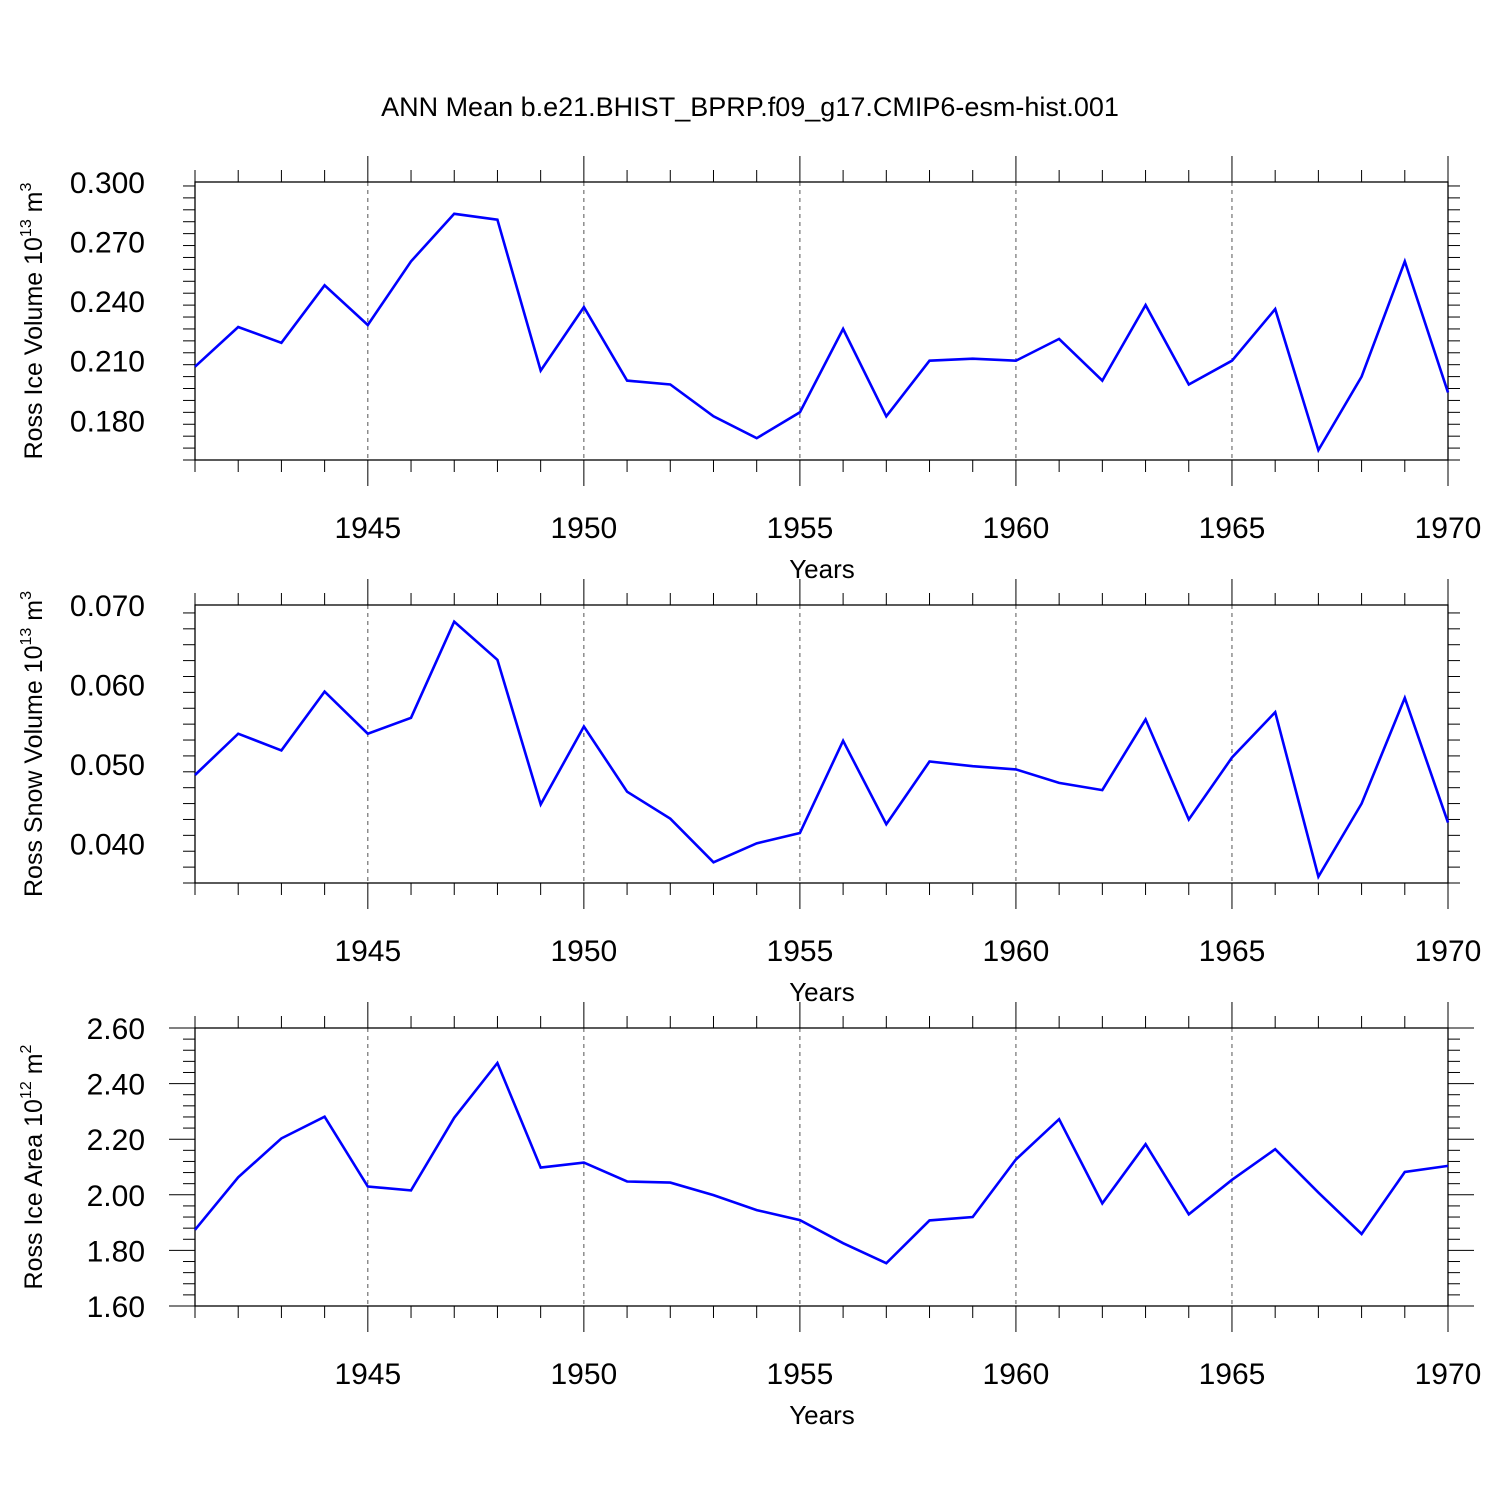  Describe the element at coordinates (116, 1085) in the screenshot. I see `y-tick-label: 2.40` at that location.